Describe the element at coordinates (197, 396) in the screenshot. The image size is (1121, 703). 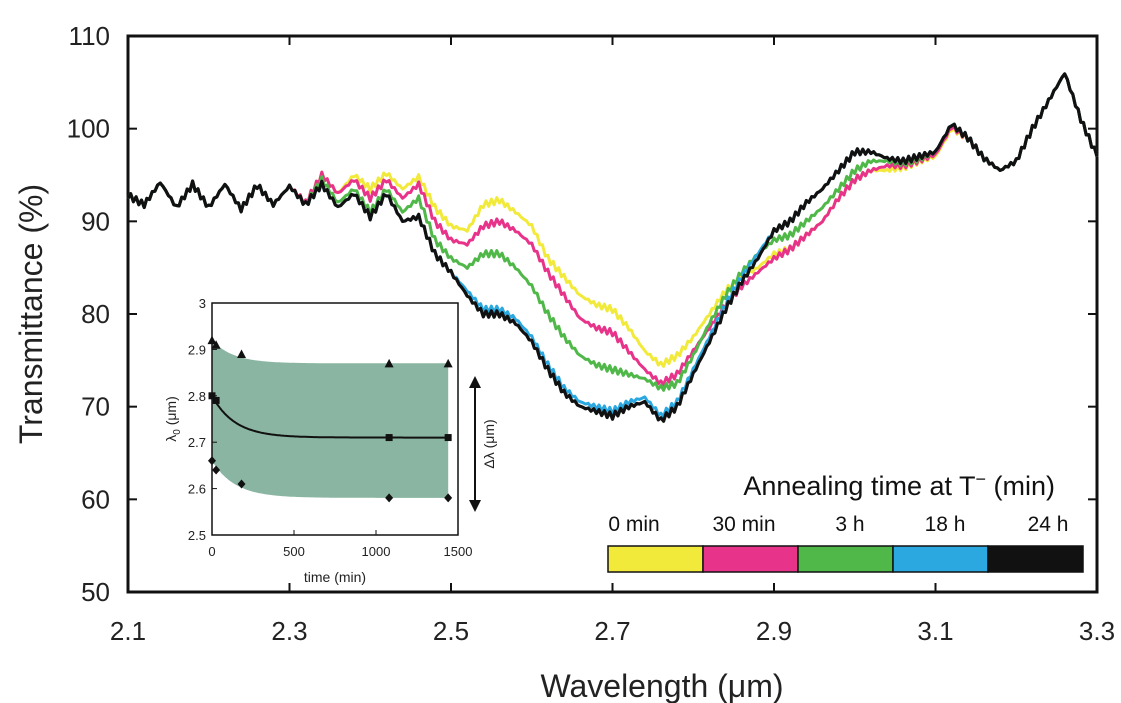
I see `inset-y-tick-label: 2.8` at that location.